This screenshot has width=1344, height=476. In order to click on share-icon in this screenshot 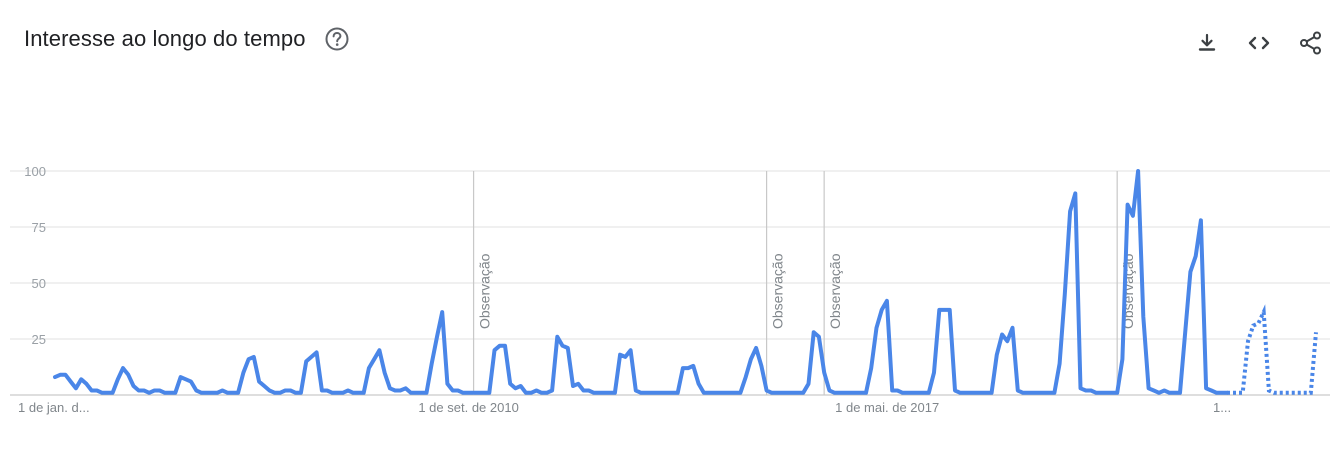, I will do `click(1311, 43)`.